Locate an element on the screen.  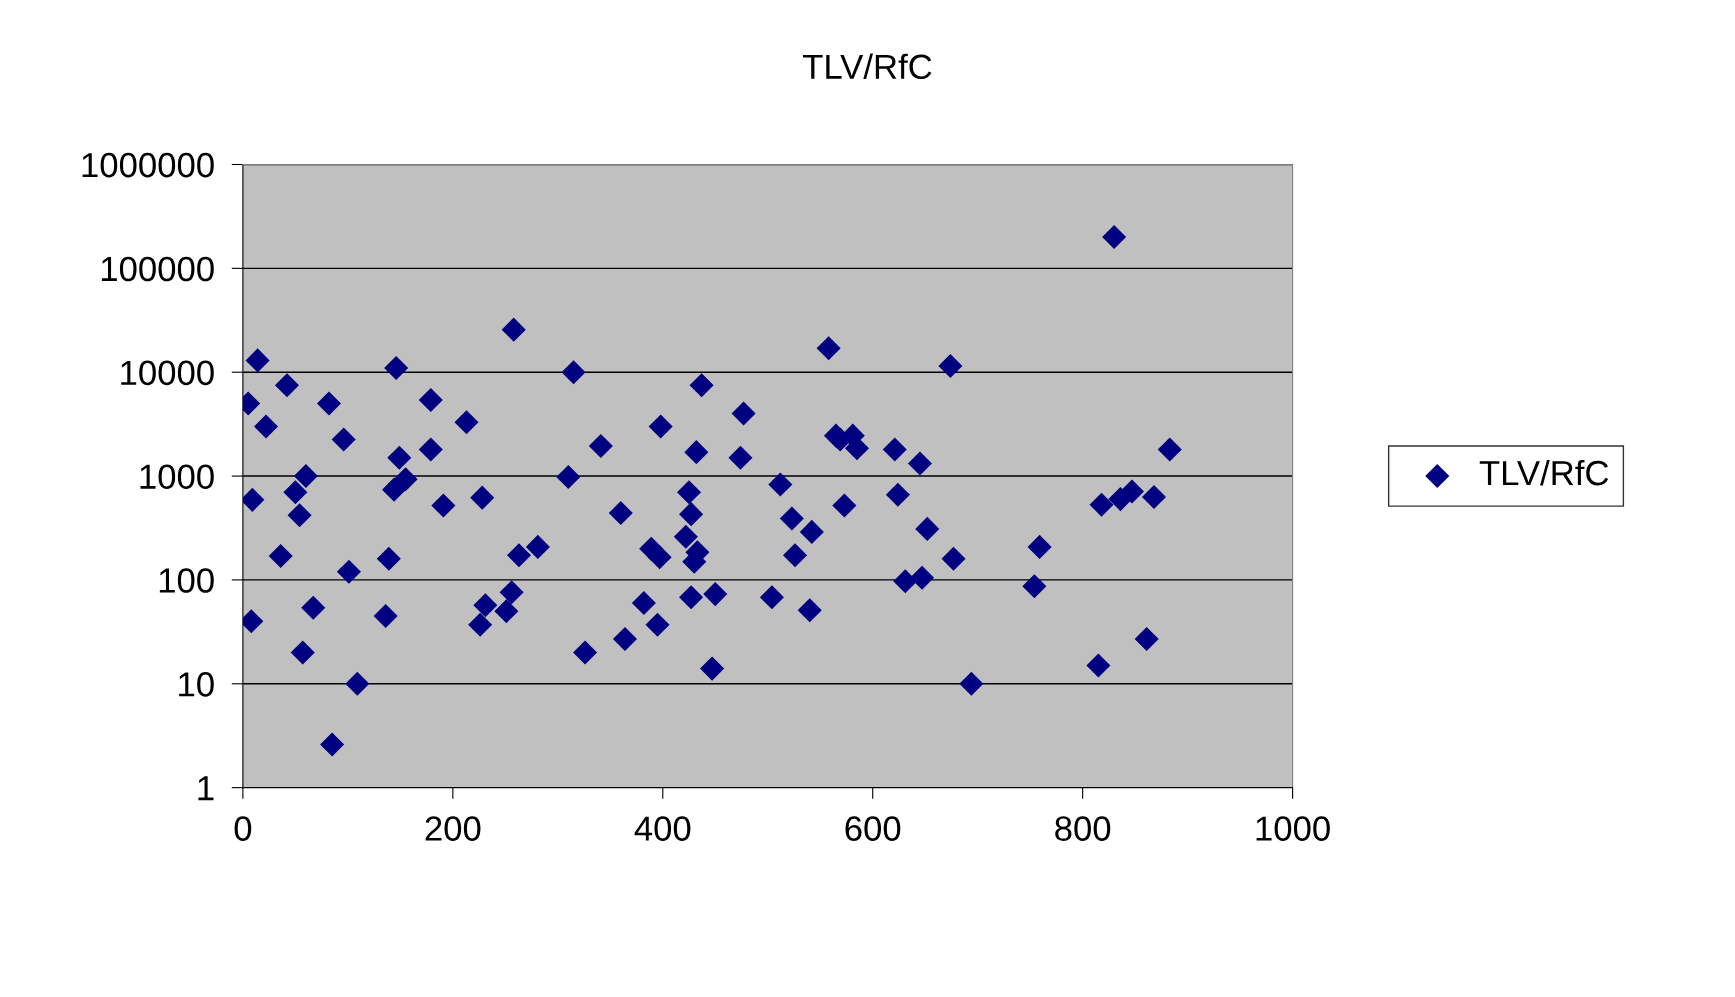
y-tick-label: 1000 is located at coordinates (177, 476).